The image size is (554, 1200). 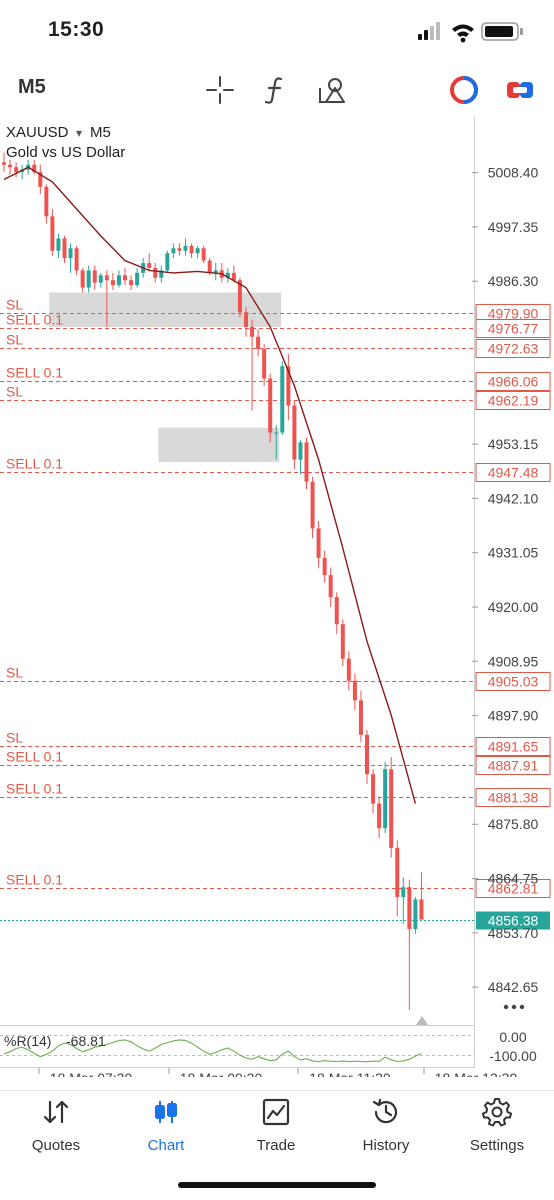 I want to click on tab-quotes: Quotes, so click(x=56, y=1132).